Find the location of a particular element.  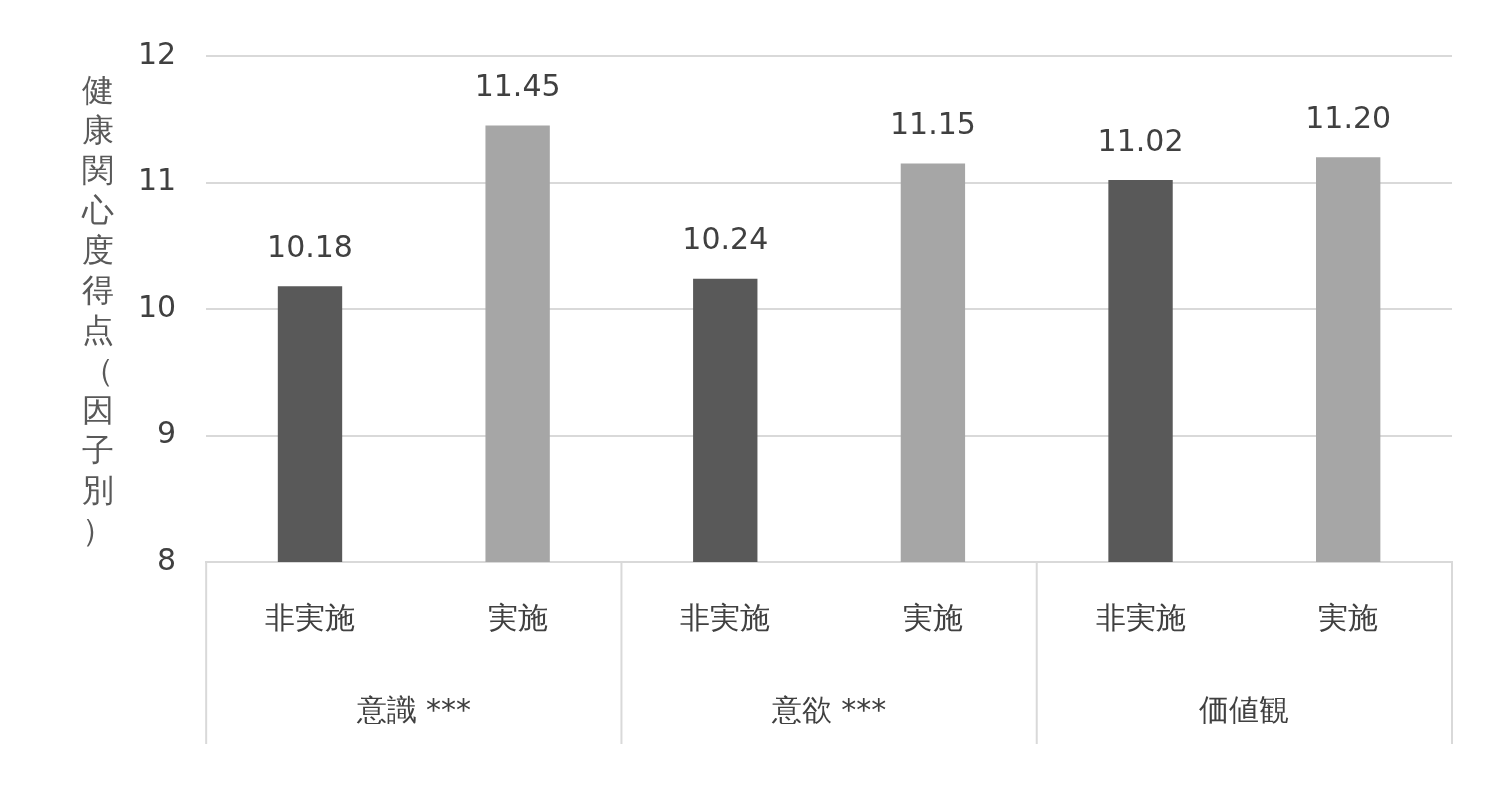

data-label: 10.24 is located at coordinates (725, 239).